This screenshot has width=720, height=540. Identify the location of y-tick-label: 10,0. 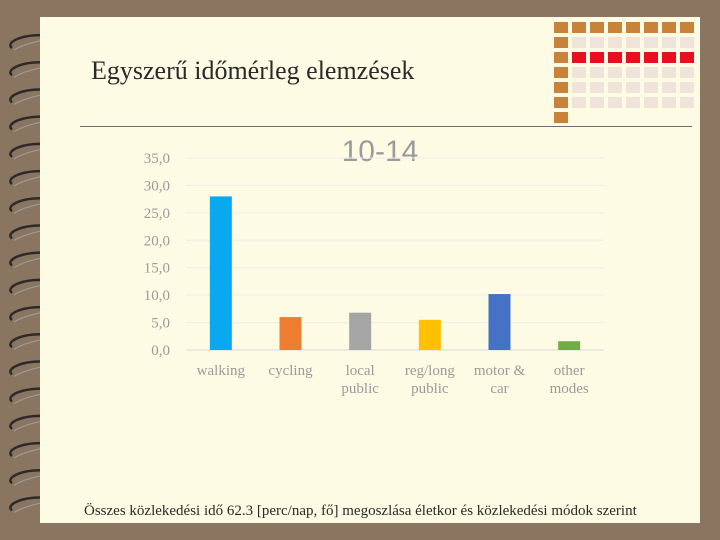
(157, 296).